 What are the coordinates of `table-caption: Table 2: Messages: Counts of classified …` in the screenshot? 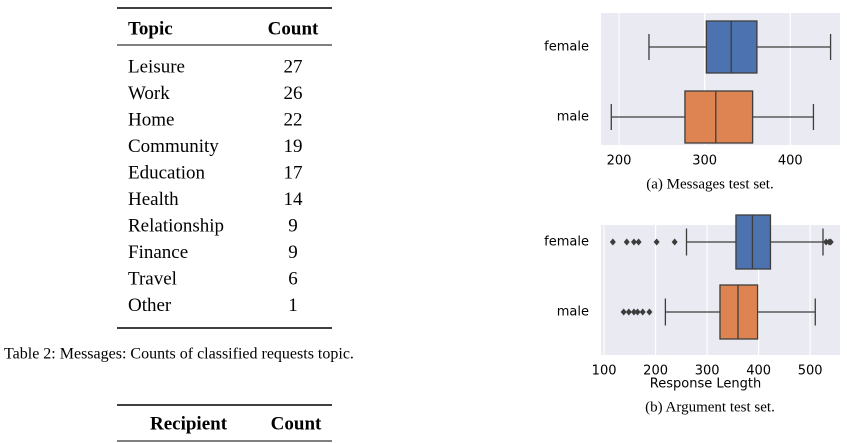 It's located at (179, 354).